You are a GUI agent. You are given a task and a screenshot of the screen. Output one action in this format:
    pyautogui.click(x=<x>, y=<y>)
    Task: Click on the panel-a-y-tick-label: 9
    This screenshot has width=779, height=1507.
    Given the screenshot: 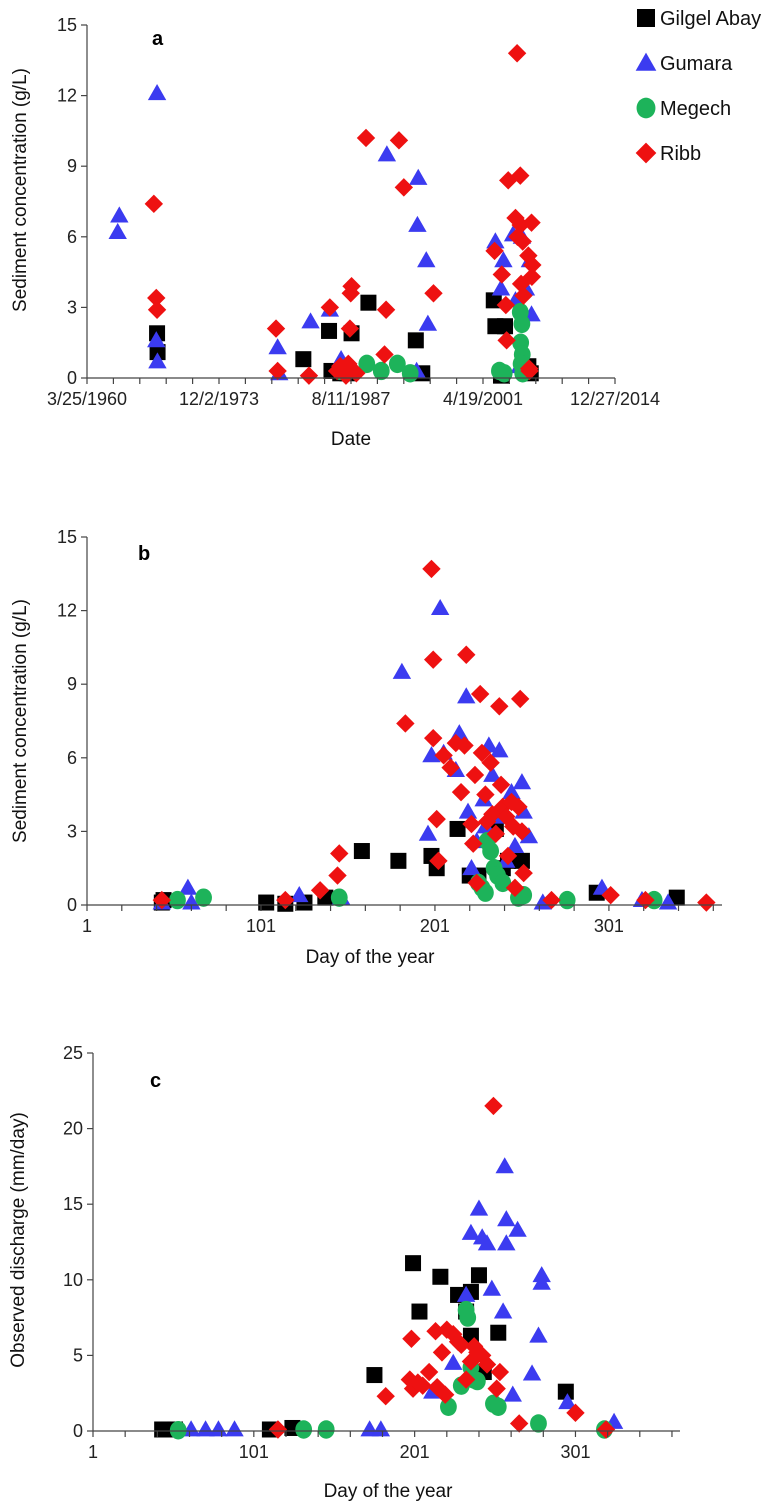 What is the action you would take?
    pyautogui.click(x=72, y=166)
    